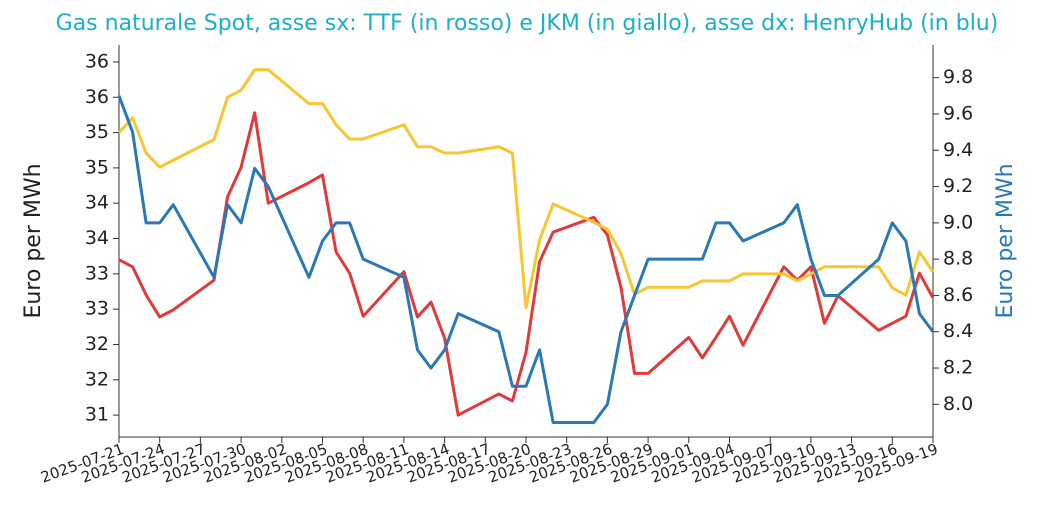  What do you see at coordinates (958, 186) in the screenshot?
I see `y2-tick-label: 9.2` at bounding box center [958, 186].